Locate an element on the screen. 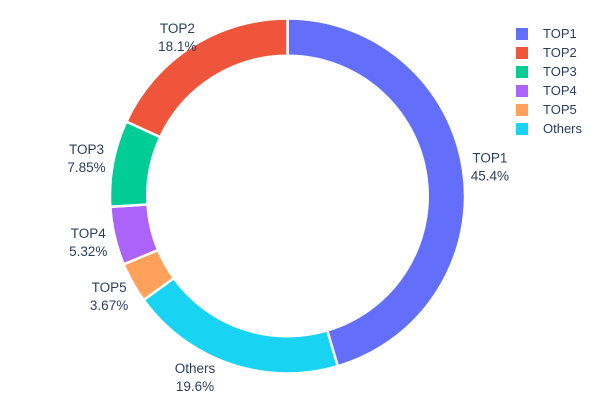 The image size is (600, 400). legend: TOP1 TOP2 TOP3 TOP4 TOP5 Others is located at coordinates (549, 81).